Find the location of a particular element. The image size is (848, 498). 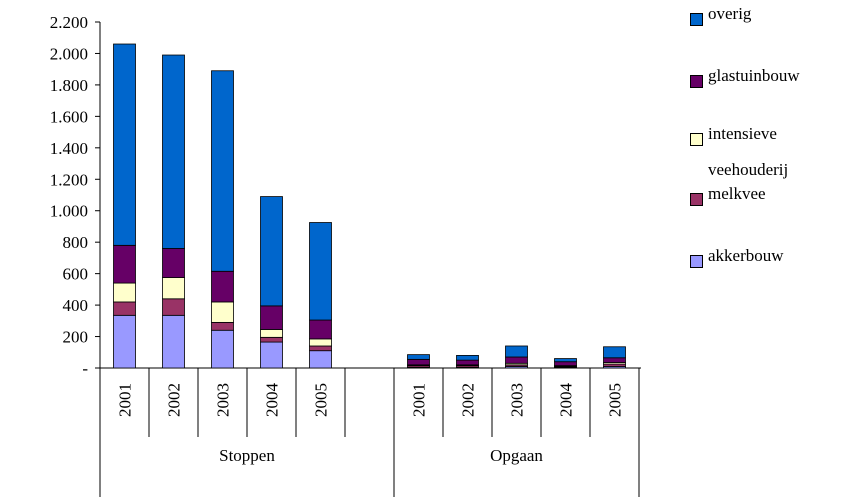

y-tick-label: 1.800 is located at coordinates (69, 85).